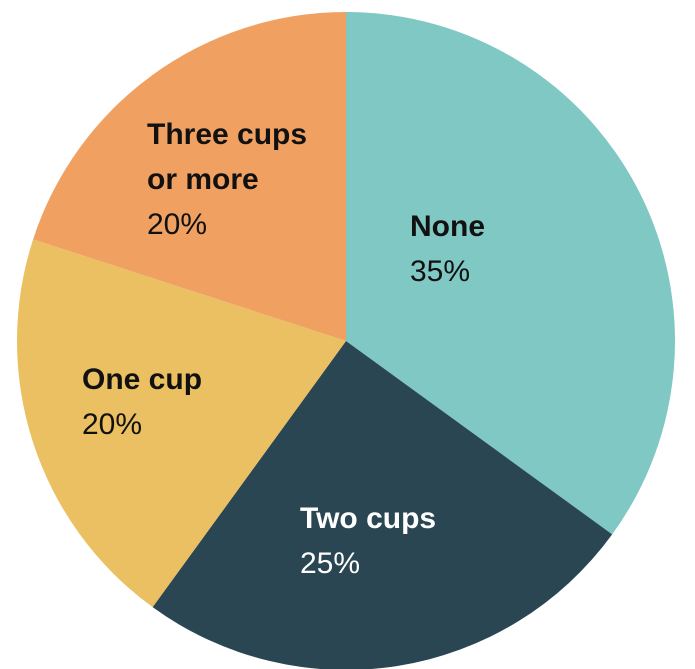 This screenshot has height=669, width=695. Describe the element at coordinates (142, 402) in the screenshot. I see `slice-label-one-cup: One cup 20%` at that location.